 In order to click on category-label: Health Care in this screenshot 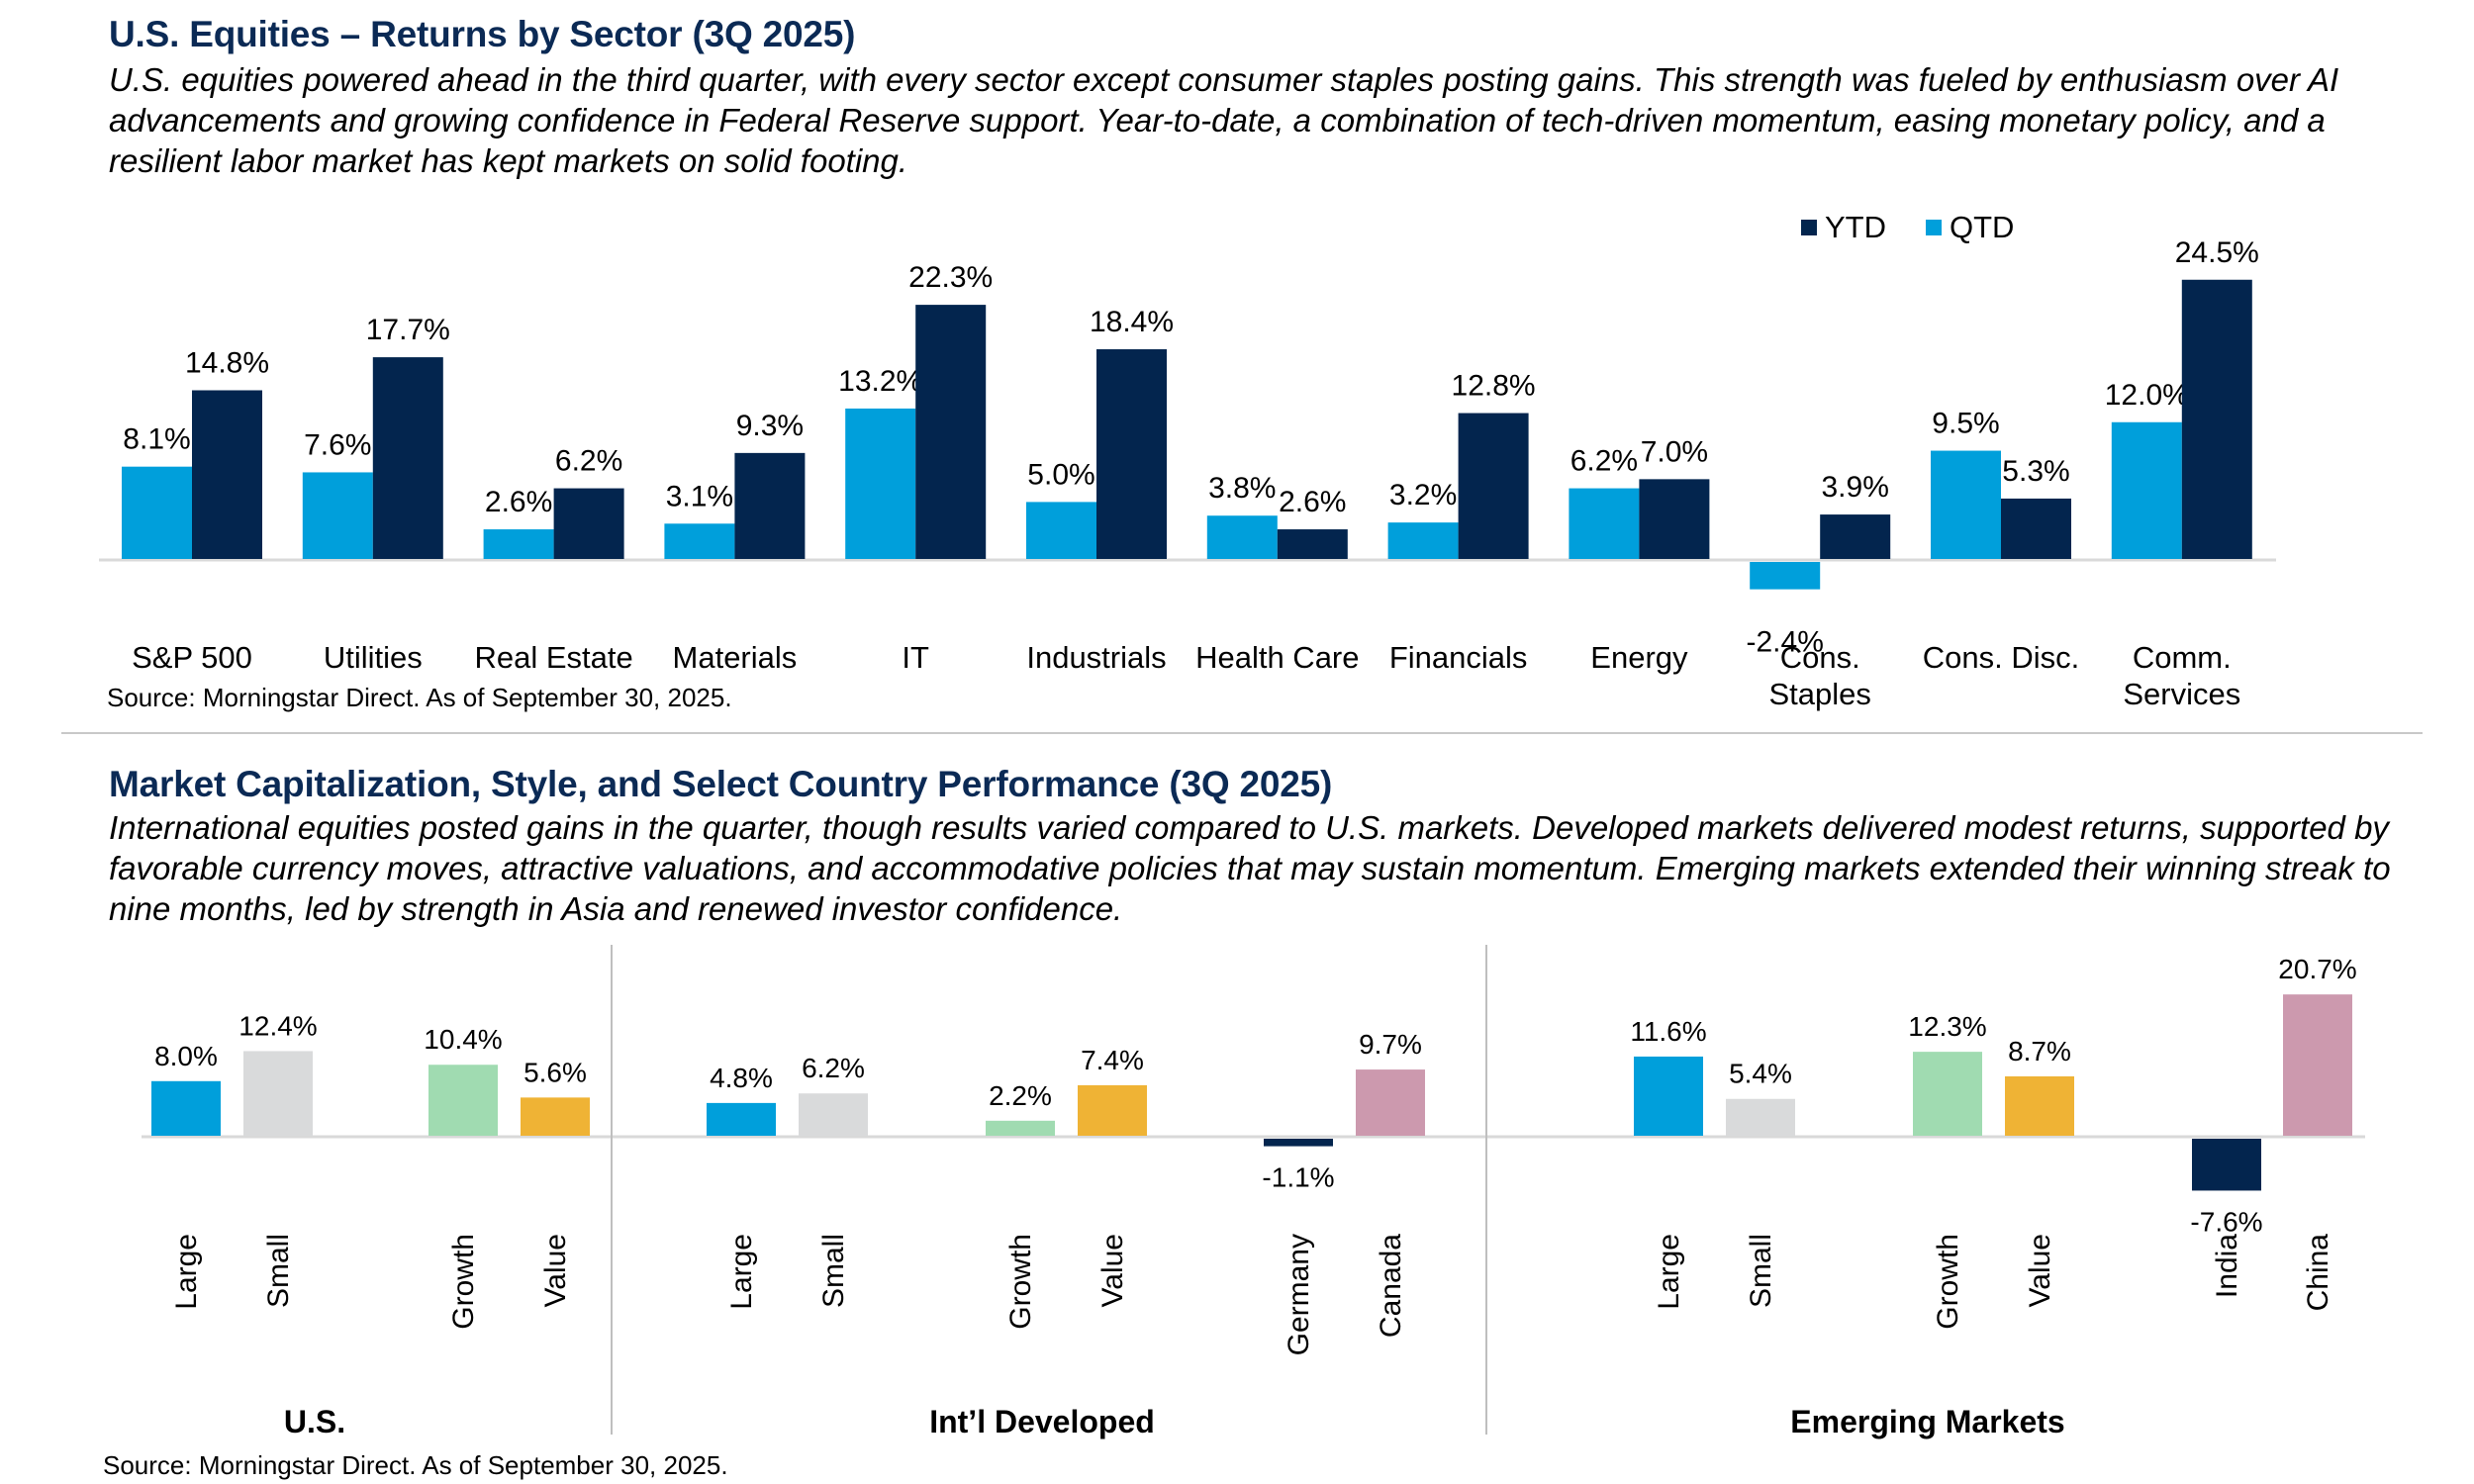, I will do `click(1277, 657)`.